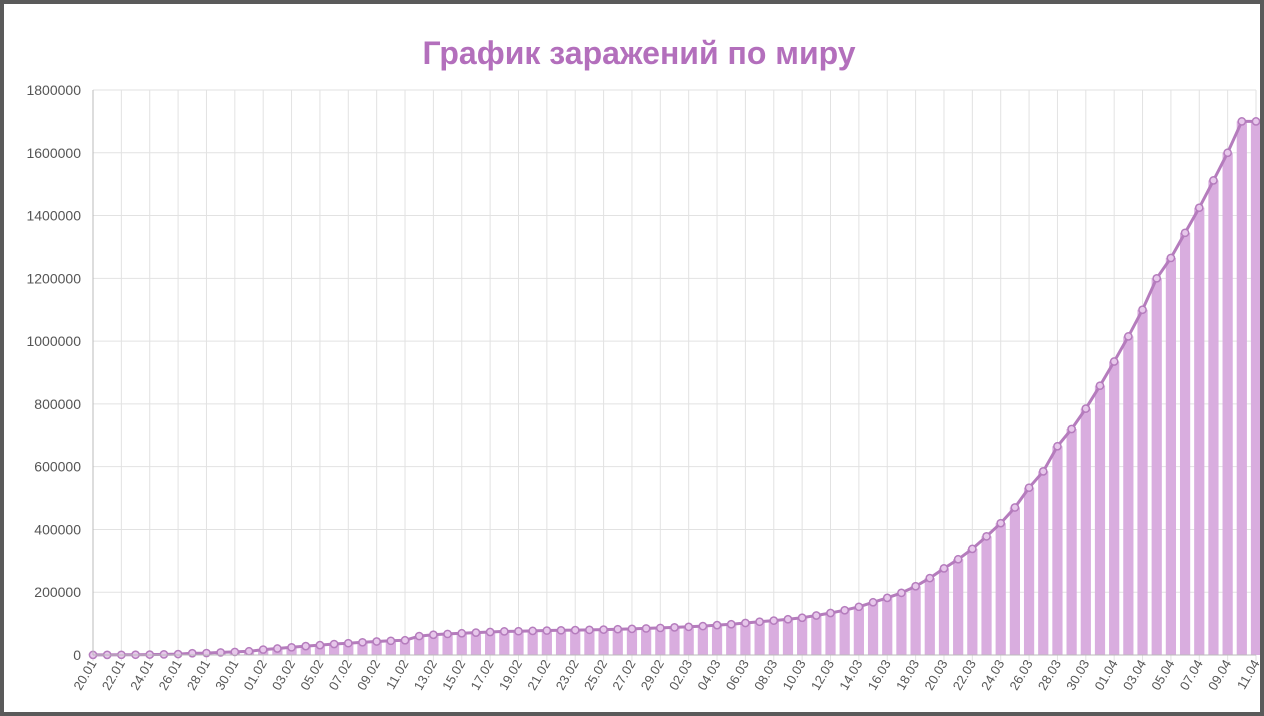  I want to click on x-tick-label: 22.01, so click(113, 675).